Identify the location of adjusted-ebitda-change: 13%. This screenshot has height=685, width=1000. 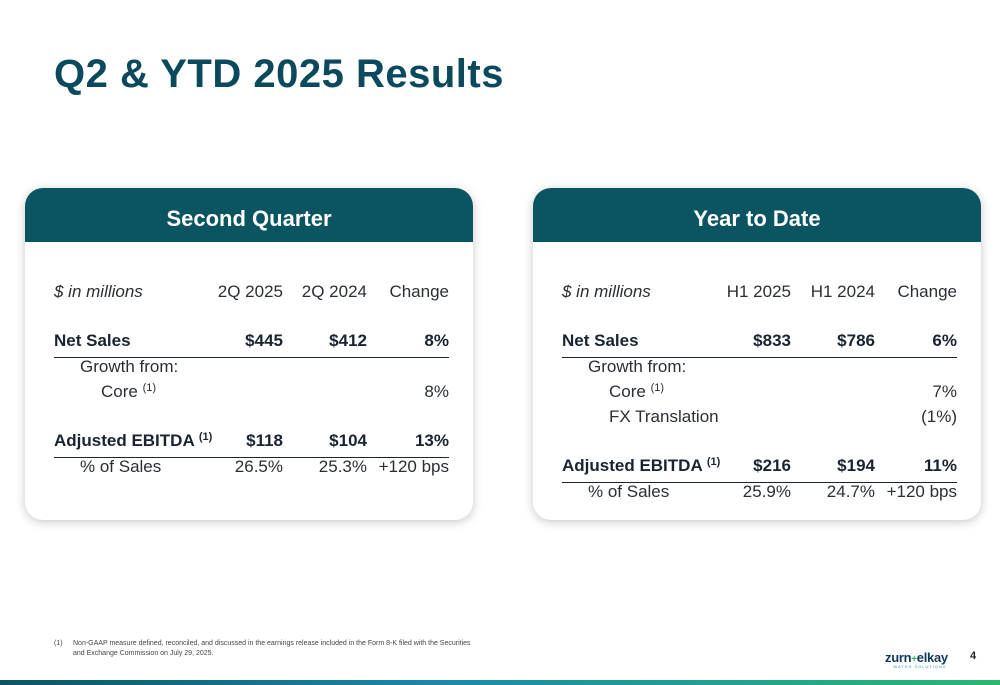
(431, 440).